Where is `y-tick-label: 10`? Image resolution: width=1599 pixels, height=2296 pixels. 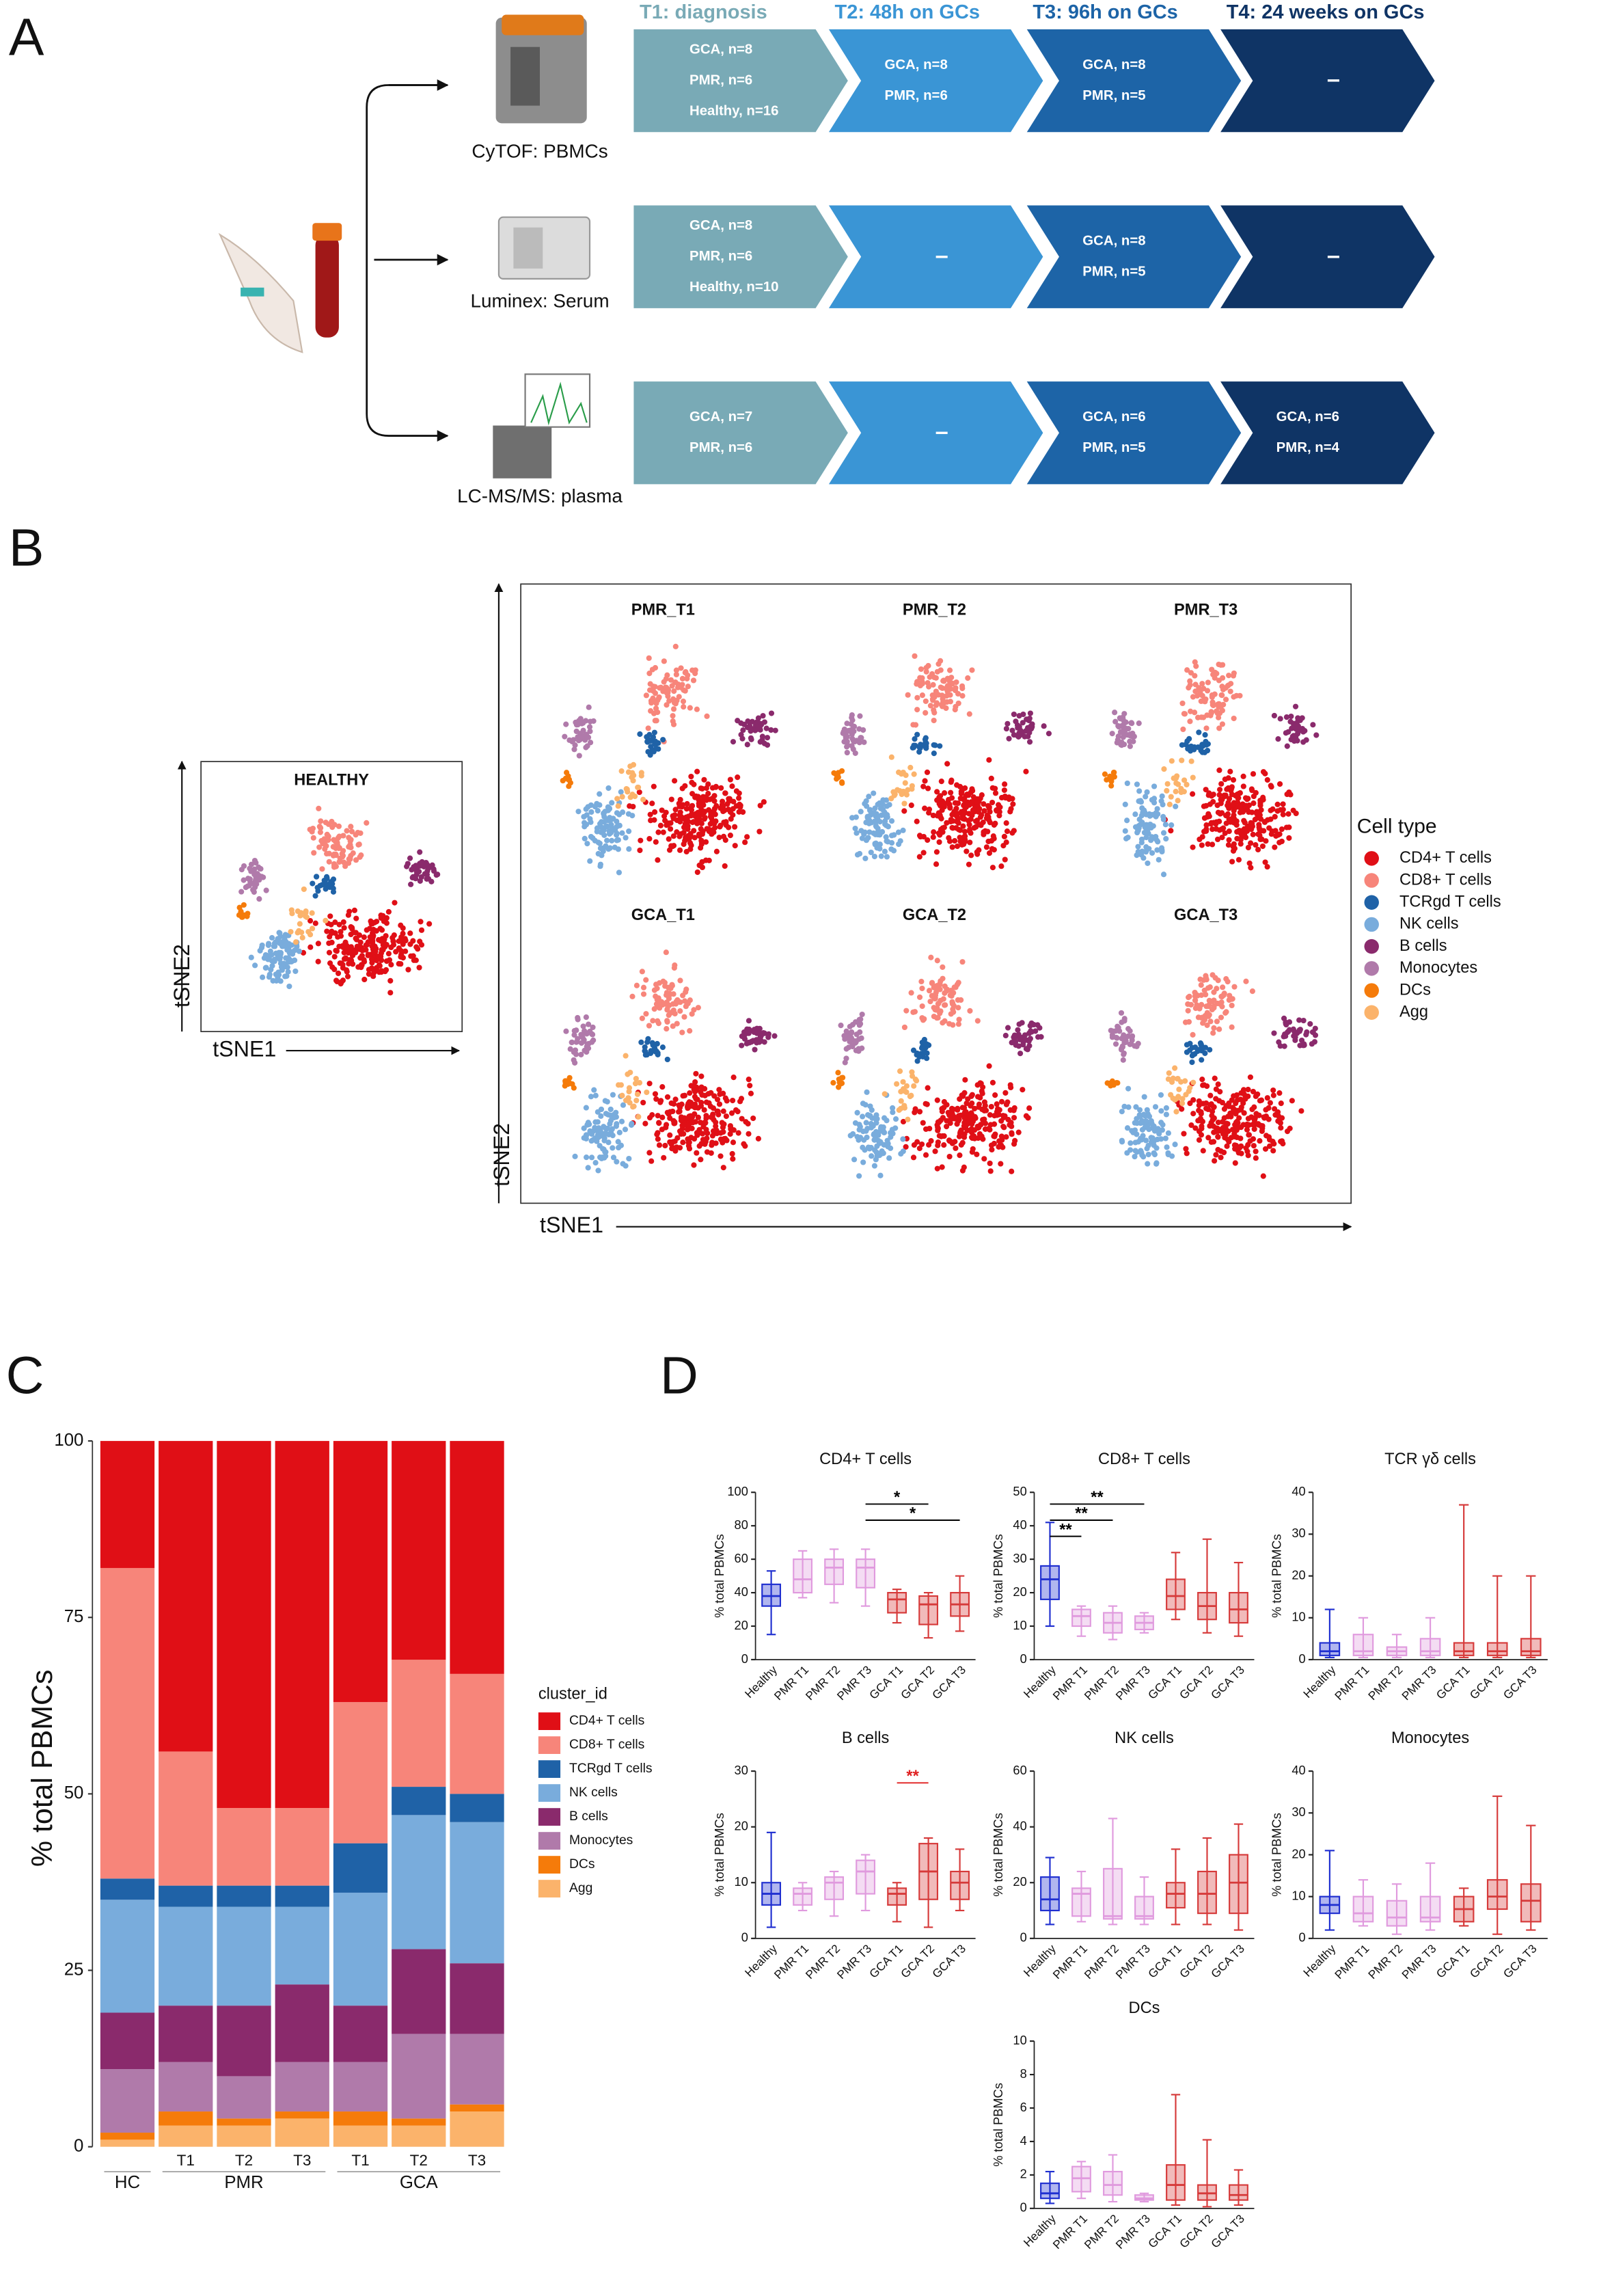
y-tick-label: 10 is located at coordinates (1298, 1617).